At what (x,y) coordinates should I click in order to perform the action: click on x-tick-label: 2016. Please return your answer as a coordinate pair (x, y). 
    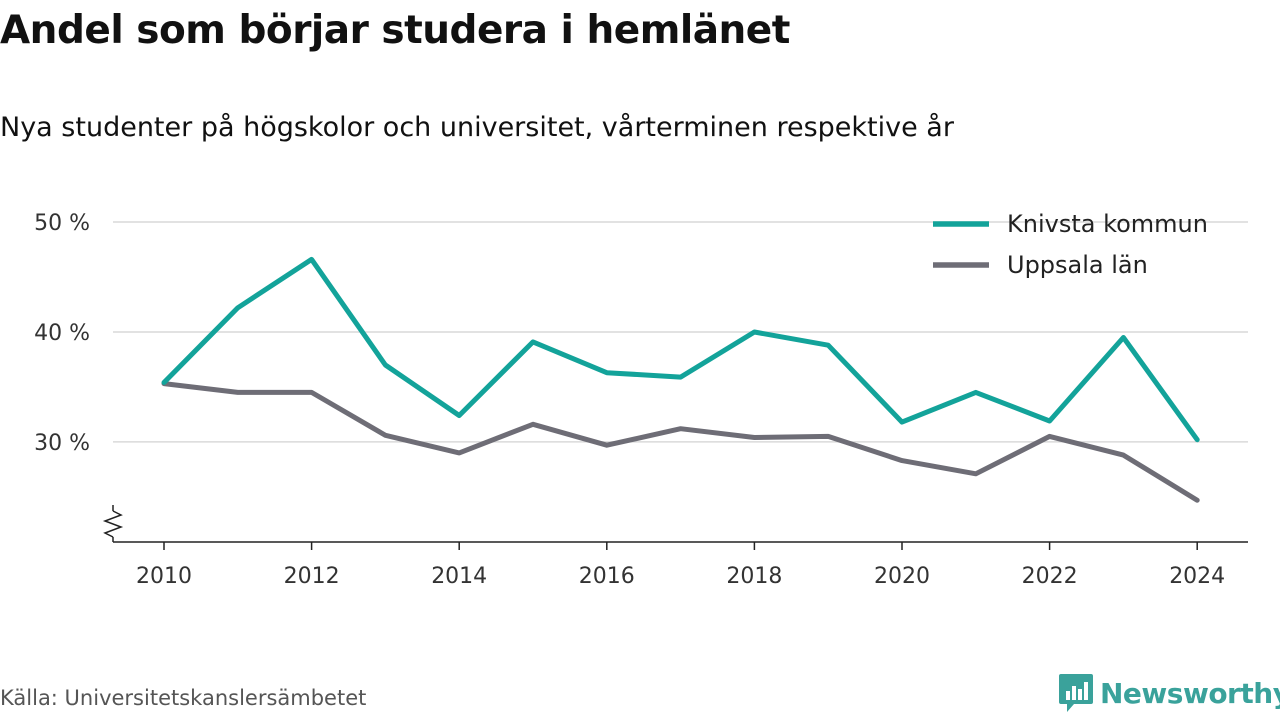
    Looking at the image, I should click on (607, 576).